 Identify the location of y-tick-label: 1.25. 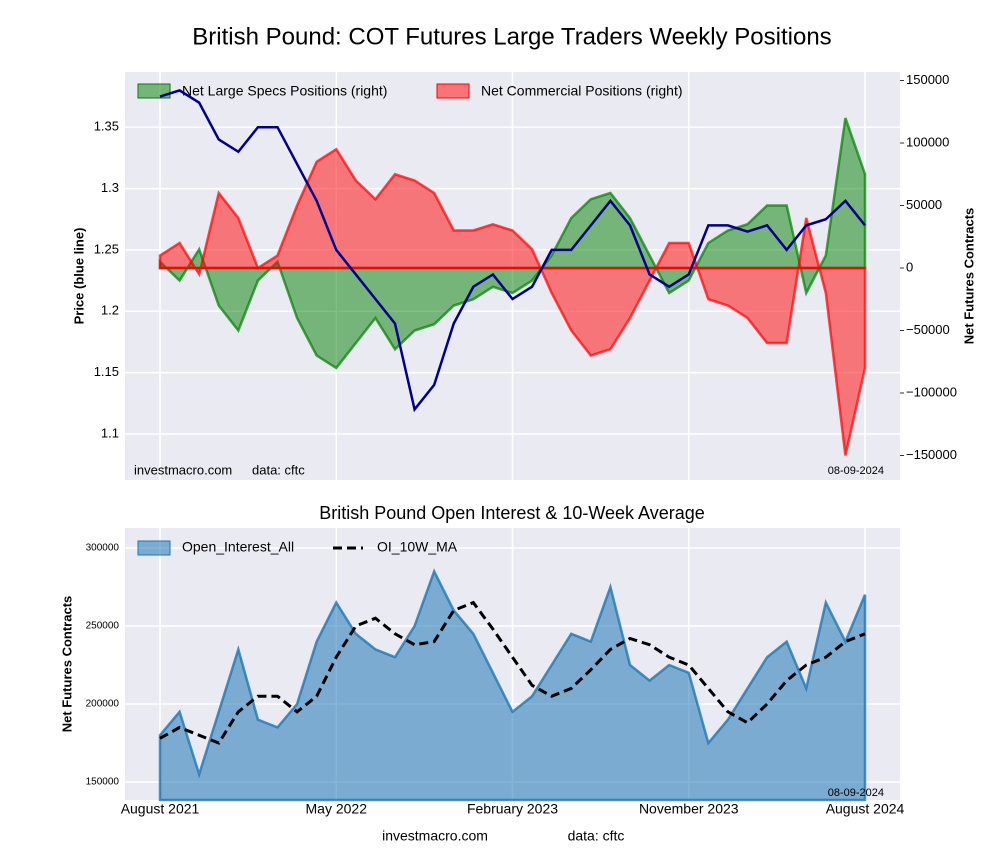
(106, 248).